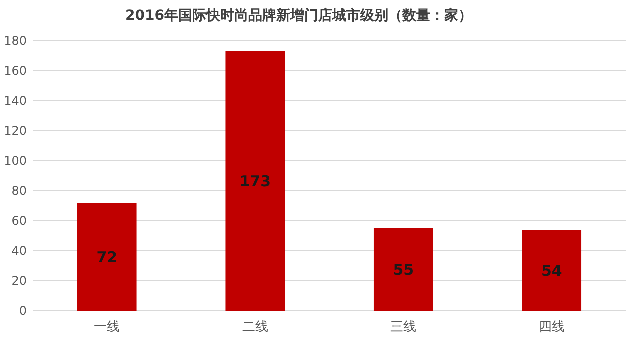 The image size is (638, 342). Describe the element at coordinates (15, 41) in the screenshot. I see `y-tick-label: 180` at that location.